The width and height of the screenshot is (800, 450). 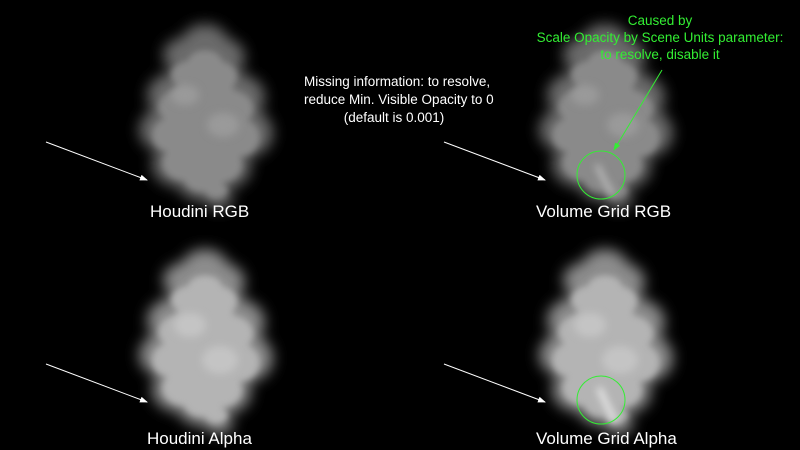 What do you see at coordinates (96, 383) in the screenshot?
I see `arrow-houdini-alpha` at bounding box center [96, 383].